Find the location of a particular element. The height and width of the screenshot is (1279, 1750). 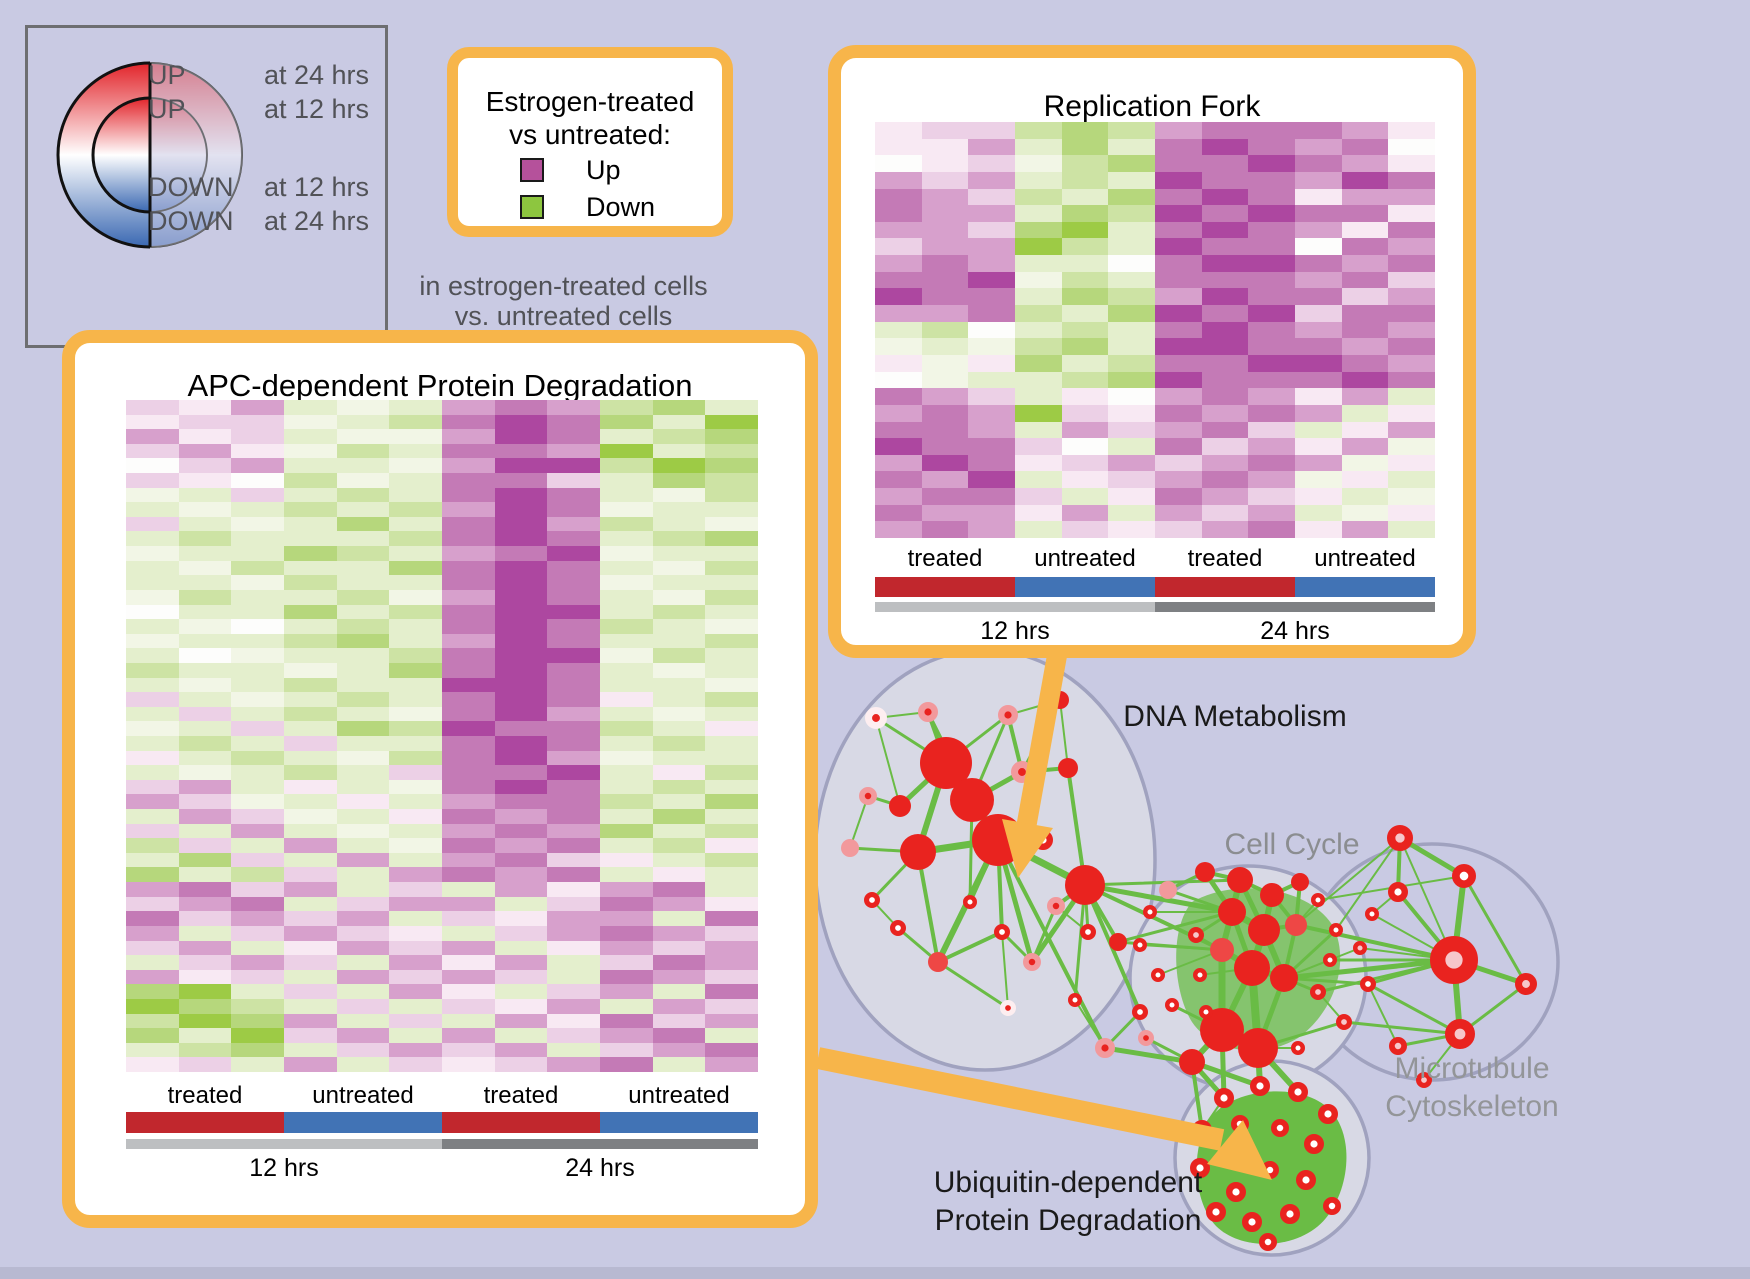

arrow-apc-to-ubiquitin-shaft is located at coordinates (1020, 1099).